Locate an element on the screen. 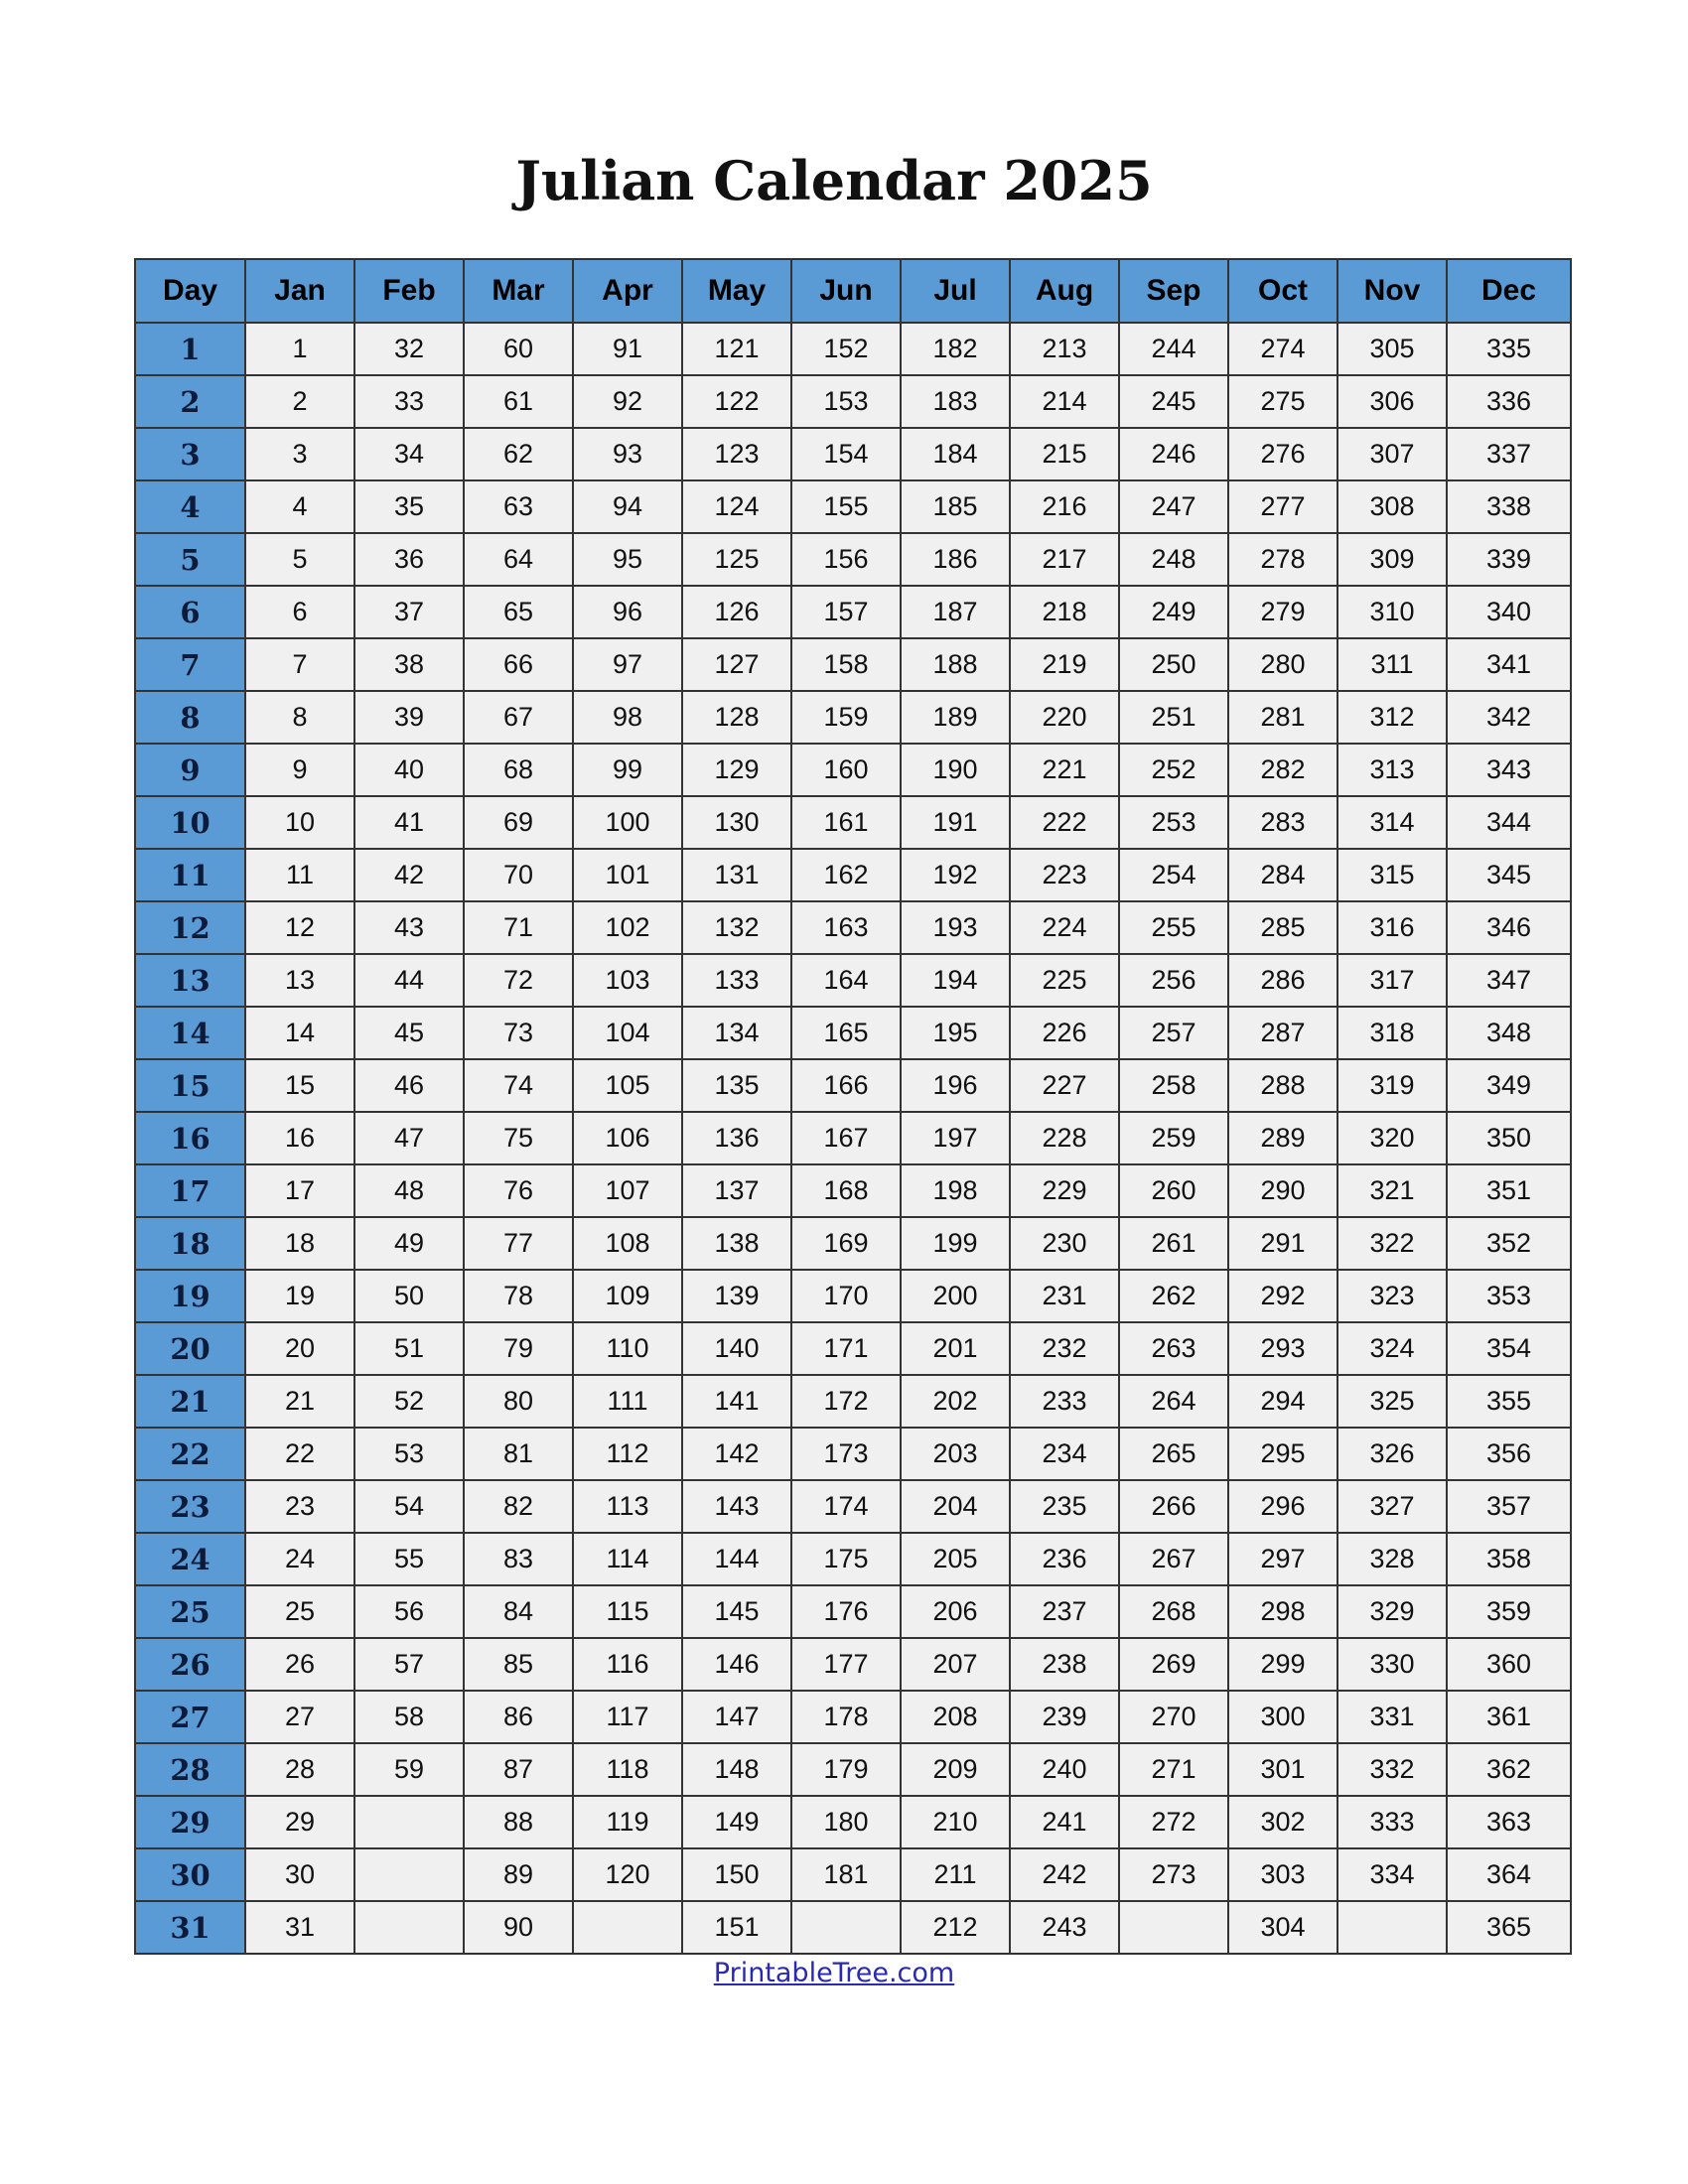  julian-day-cell: 93 is located at coordinates (627, 454).